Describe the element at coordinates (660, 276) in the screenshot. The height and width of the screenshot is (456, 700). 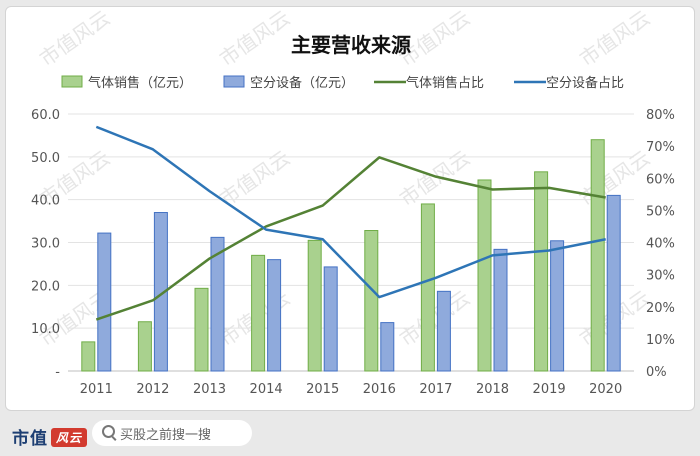
I see `y-right-tick-label: 30%` at that location.